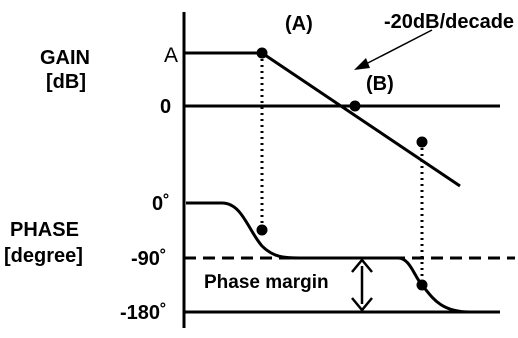 This screenshot has height=338, width=518. What do you see at coordinates (362, 304) in the screenshot?
I see `phase-margin-arrow-bottom` at bounding box center [362, 304].